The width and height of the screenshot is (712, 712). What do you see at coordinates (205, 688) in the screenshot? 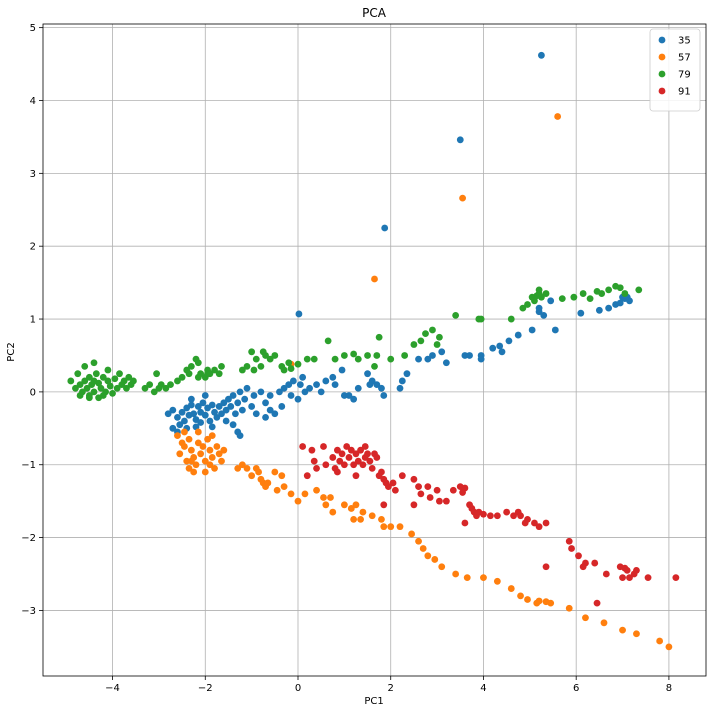
I see `x-tick-label: −2` at bounding box center [205, 688].